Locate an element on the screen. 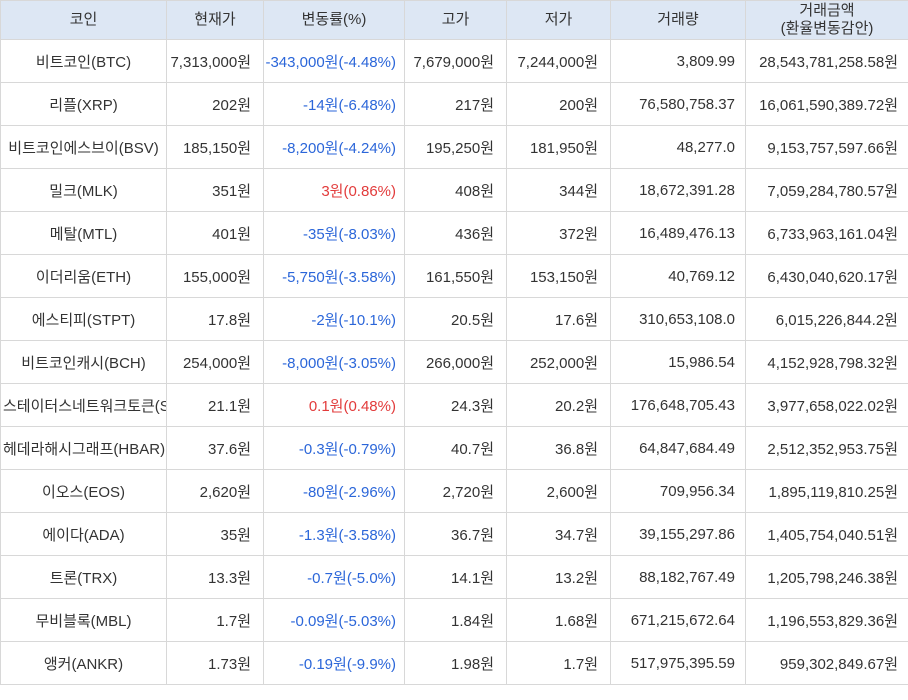 Image resolution: width=908 pixels, height=700 pixels. change-cell: -0.7원(-5.0%) is located at coordinates (334, 577).